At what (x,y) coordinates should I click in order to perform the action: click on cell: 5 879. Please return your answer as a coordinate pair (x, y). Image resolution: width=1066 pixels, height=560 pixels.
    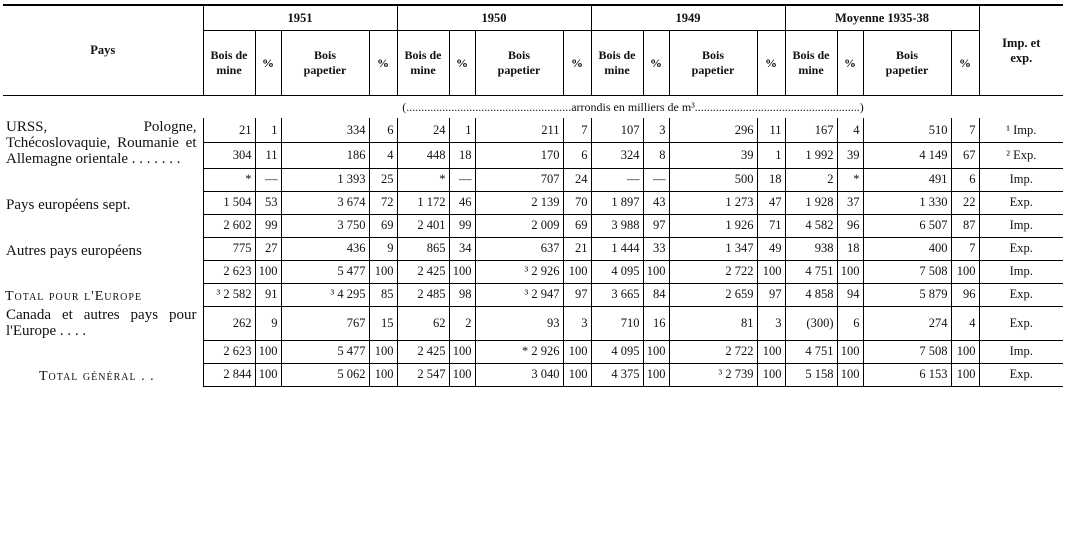
    Looking at the image, I should click on (907, 295).